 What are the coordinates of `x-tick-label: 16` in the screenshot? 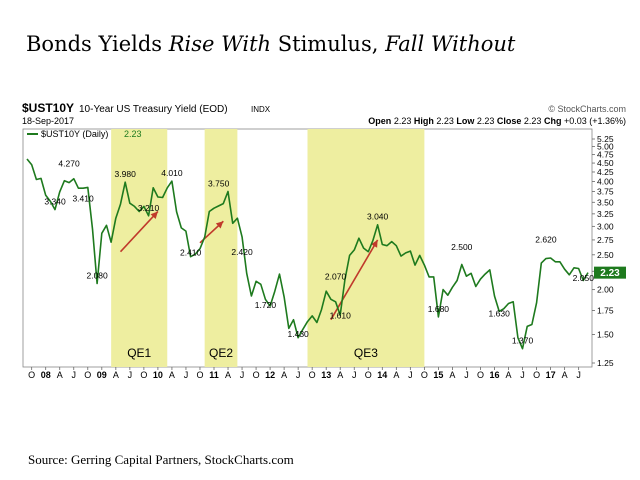 It's located at (494, 375).